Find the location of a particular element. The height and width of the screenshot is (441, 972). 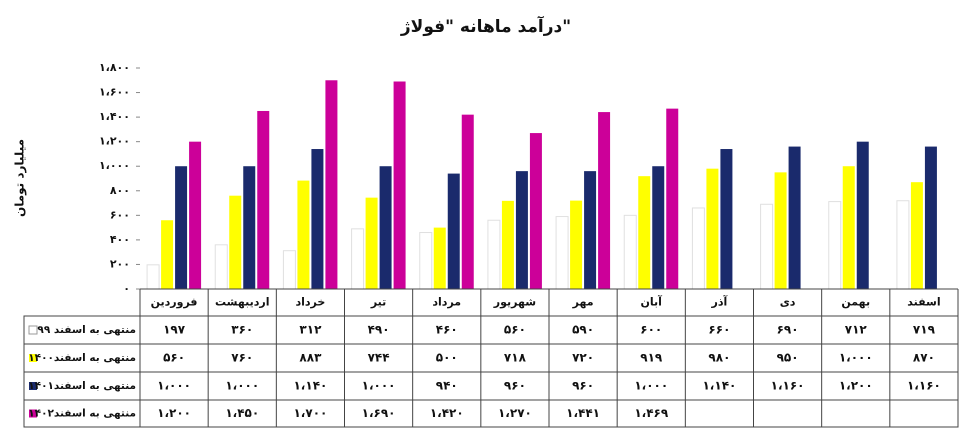

table-value: ۱،۷۰۰ is located at coordinates (310, 413).